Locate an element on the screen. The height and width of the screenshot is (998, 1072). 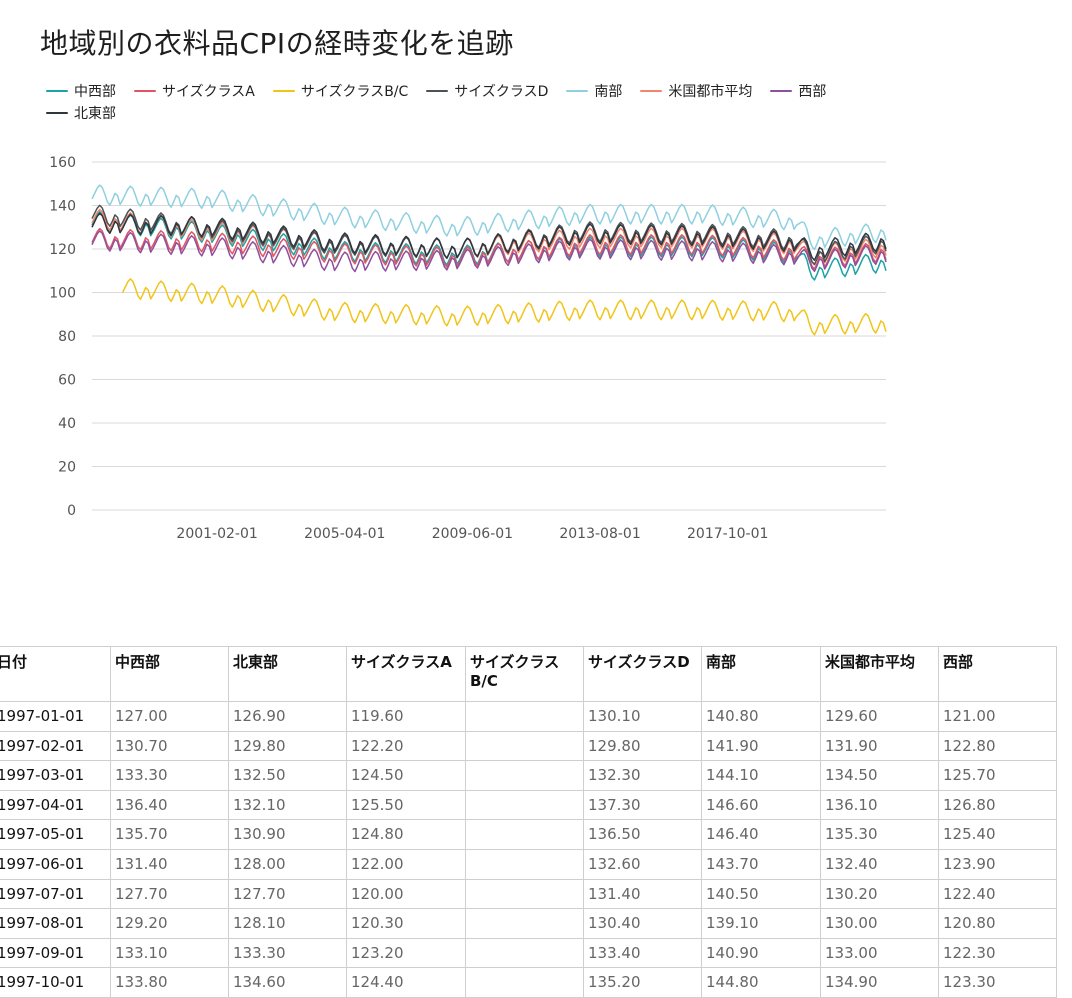
table-value-cell: 130.40 is located at coordinates (642, 923).